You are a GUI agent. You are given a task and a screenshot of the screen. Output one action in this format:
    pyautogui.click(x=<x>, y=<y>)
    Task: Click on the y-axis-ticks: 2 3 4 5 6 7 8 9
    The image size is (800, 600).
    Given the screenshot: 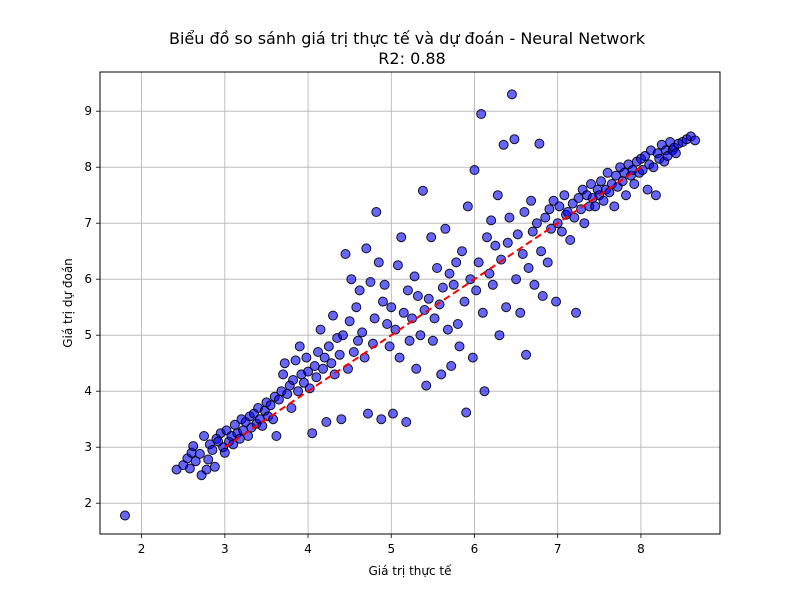 What is the action you would take?
    pyautogui.click(x=92, y=307)
    